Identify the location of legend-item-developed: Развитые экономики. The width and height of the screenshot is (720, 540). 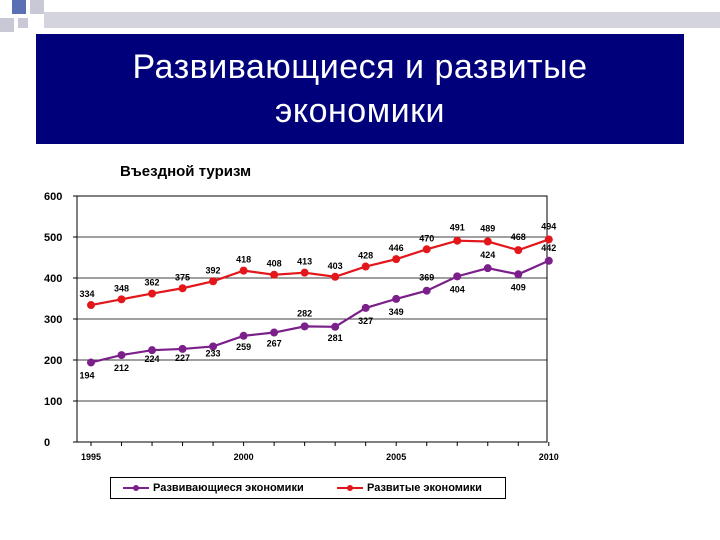
(409, 488).